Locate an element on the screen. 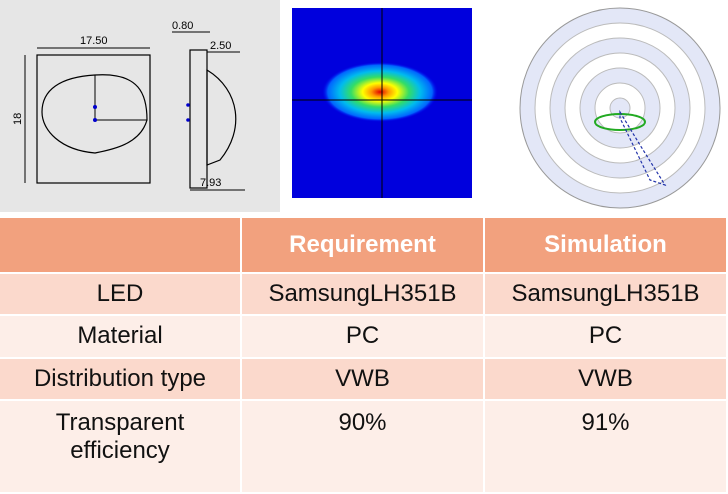 Image resolution: width=728 pixels, height=494 pixels. dimension: 2.50 is located at coordinates (220, 46).